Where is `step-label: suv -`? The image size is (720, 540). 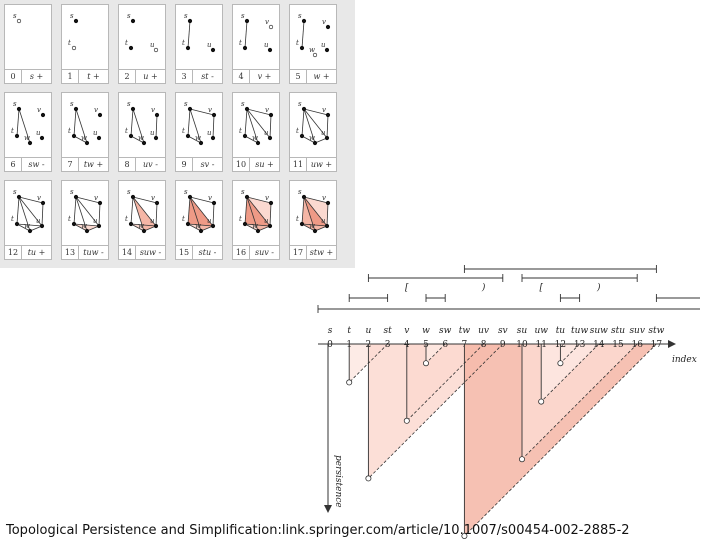 step-label: suv - is located at coordinates (264, 252).